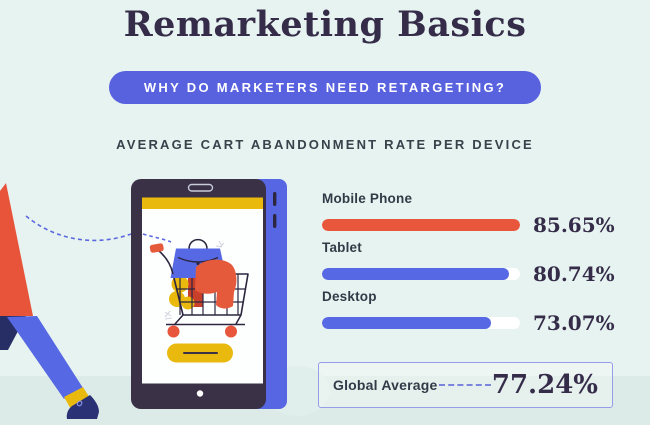  What do you see at coordinates (385, 385) in the screenshot?
I see `global-average-label: Global Average` at bounding box center [385, 385].